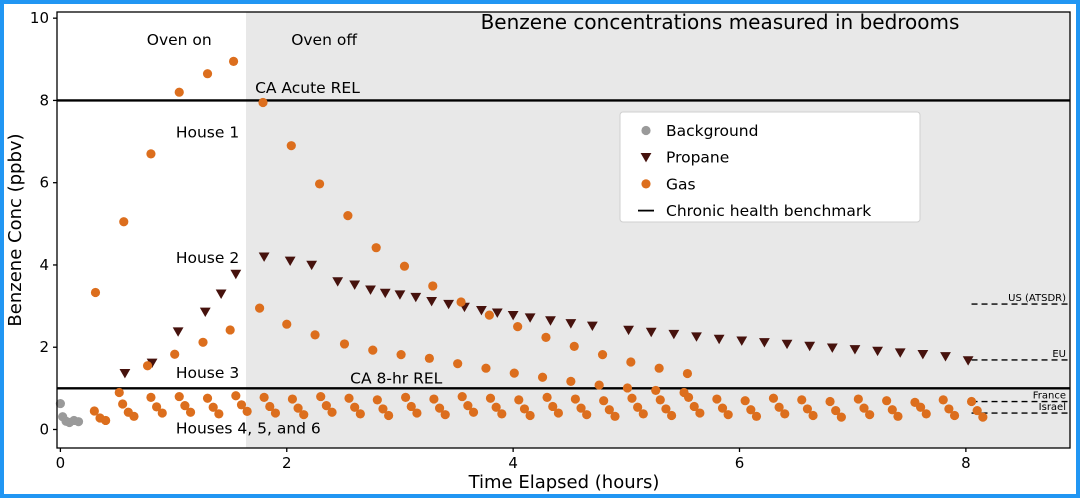  Describe the element at coordinates (39, 18) in the screenshot. I see `y-tick-label: 10` at that location.